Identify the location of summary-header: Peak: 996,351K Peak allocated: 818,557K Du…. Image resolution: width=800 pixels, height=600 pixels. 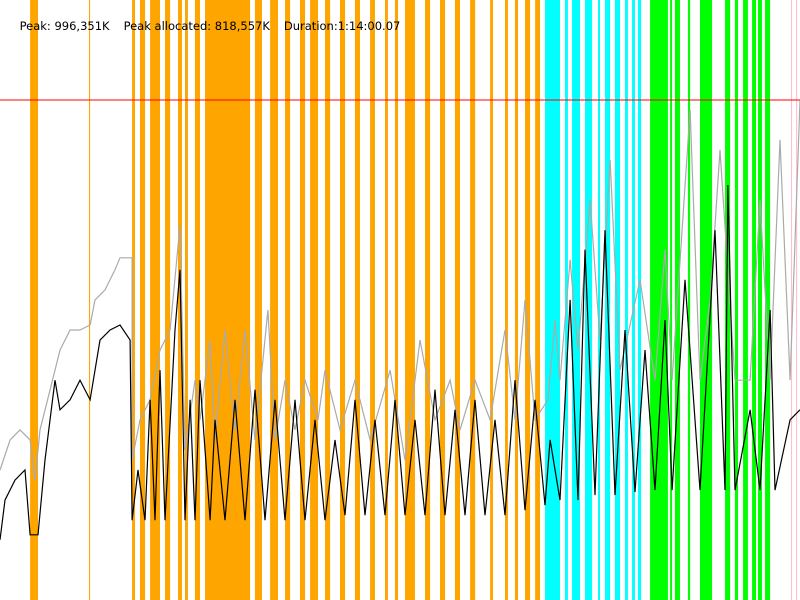
(209, 26).